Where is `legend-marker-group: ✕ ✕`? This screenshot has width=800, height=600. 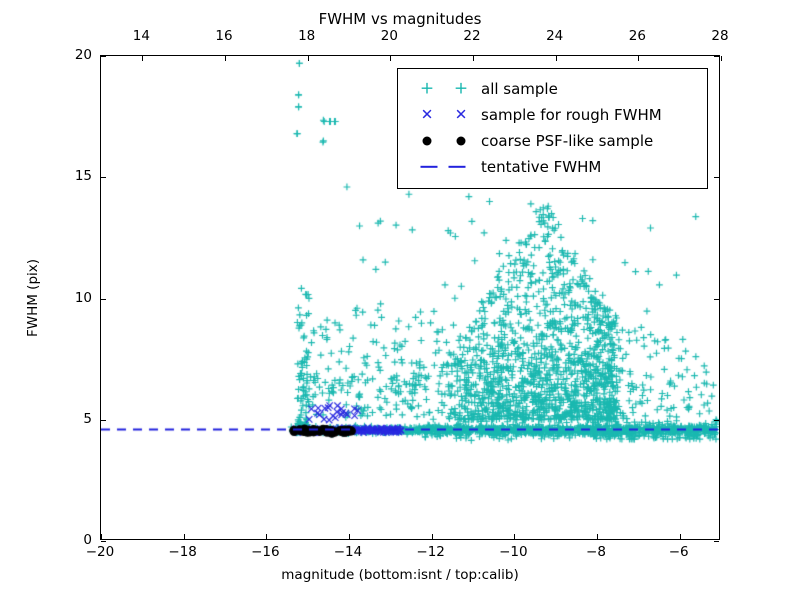 legend-marker-group: ✕ ✕ is located at coordinates (444, 115).